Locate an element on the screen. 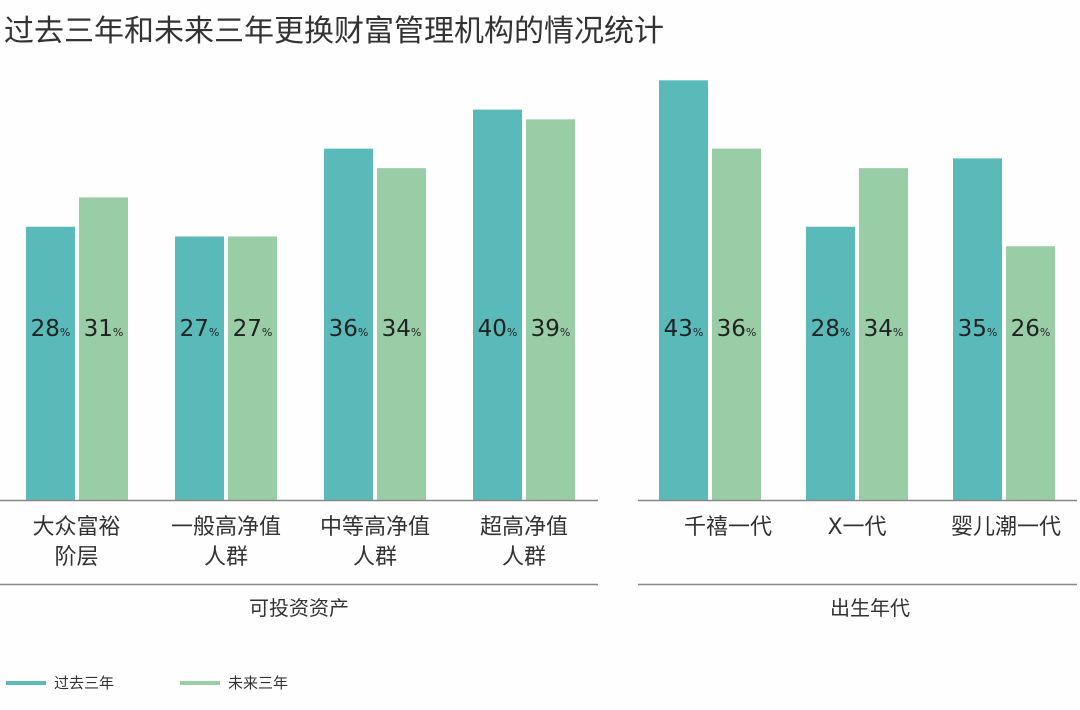 The width and height of the screenshot is (1080, 710). data-label: 43% is located at coordinates (684, 329).